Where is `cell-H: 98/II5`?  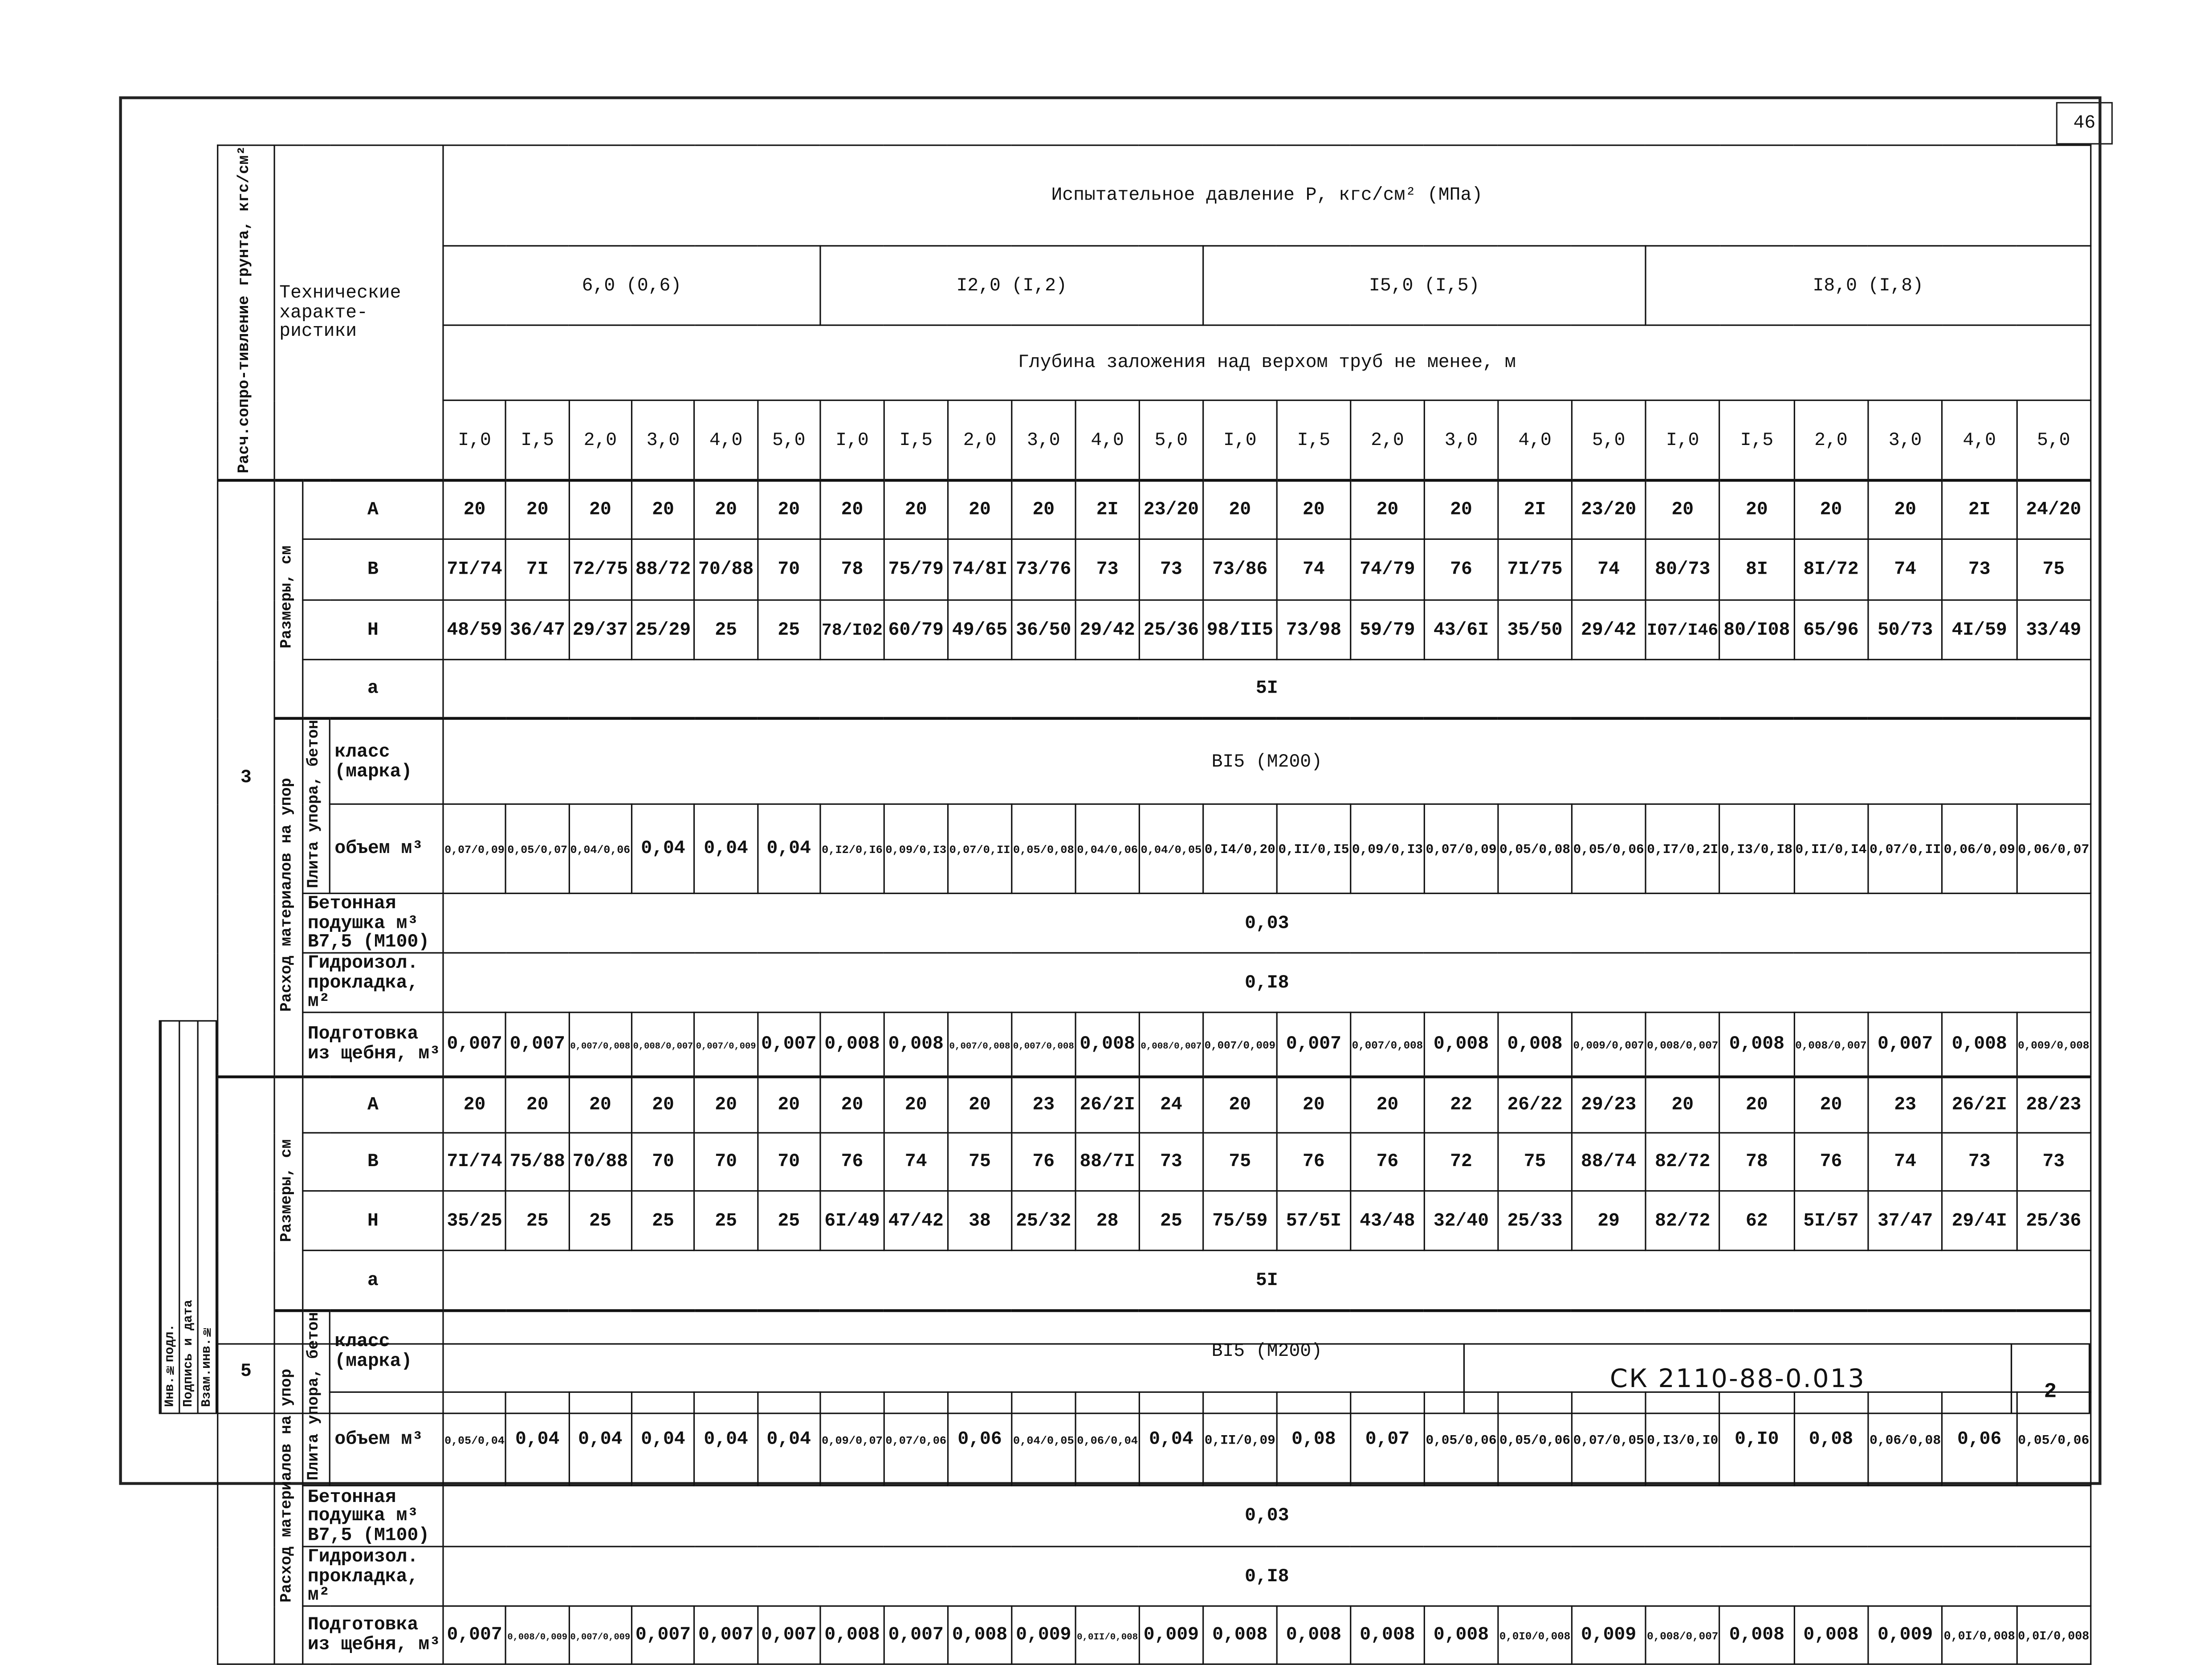
cell-H: 98/II5 is located at coordinates (1240, 631).